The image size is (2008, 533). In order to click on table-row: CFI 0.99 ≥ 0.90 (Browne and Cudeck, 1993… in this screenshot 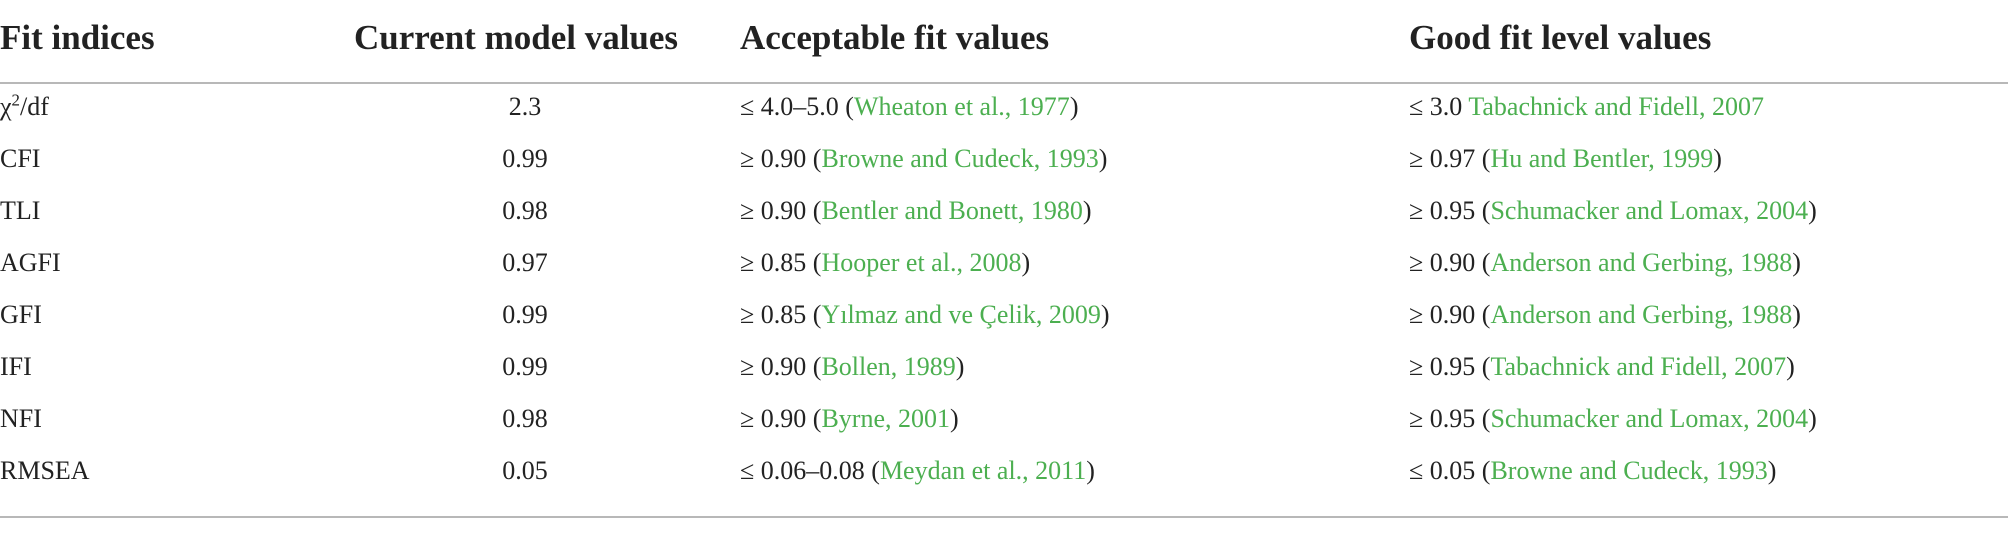, I will do `click(1004, 164)`.